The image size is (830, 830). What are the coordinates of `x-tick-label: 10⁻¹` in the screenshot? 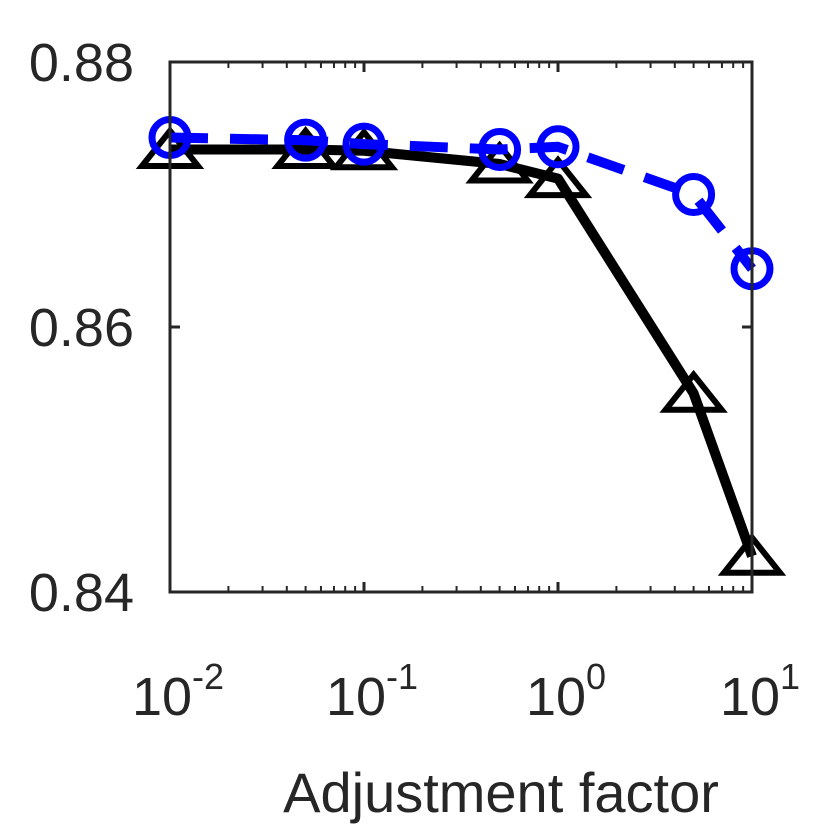 It's located at (372, 691).